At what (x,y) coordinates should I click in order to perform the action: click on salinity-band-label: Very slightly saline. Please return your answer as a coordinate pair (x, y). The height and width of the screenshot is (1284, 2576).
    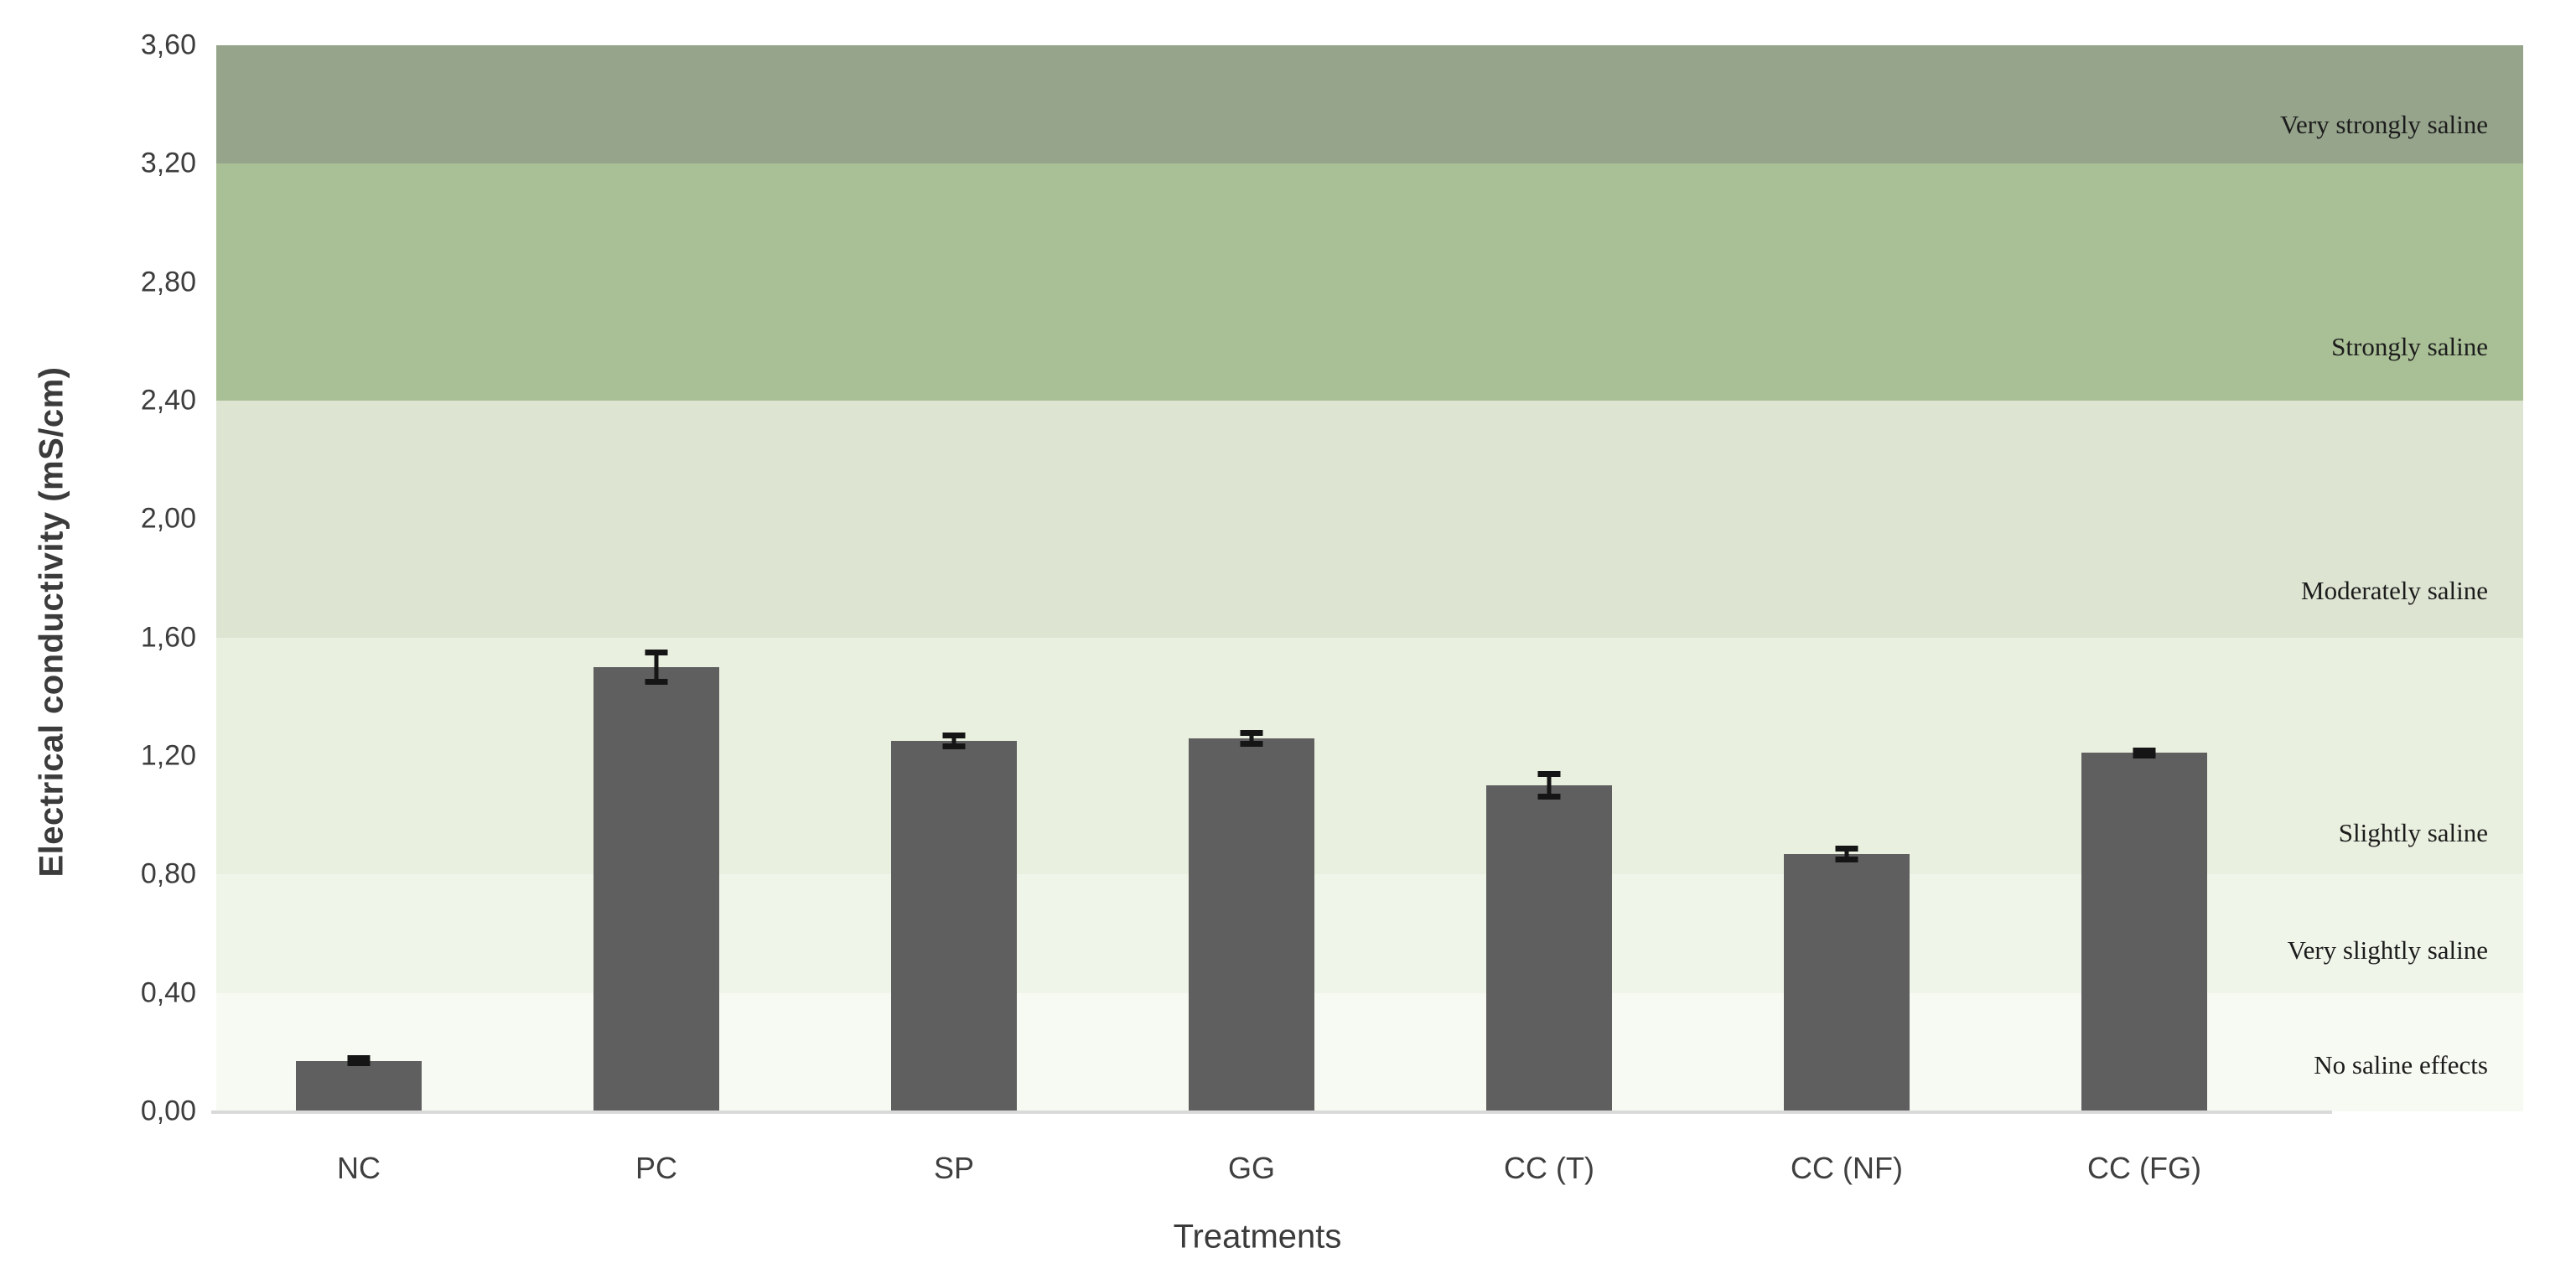
    Looking at the image, I should click on (2387, 950).